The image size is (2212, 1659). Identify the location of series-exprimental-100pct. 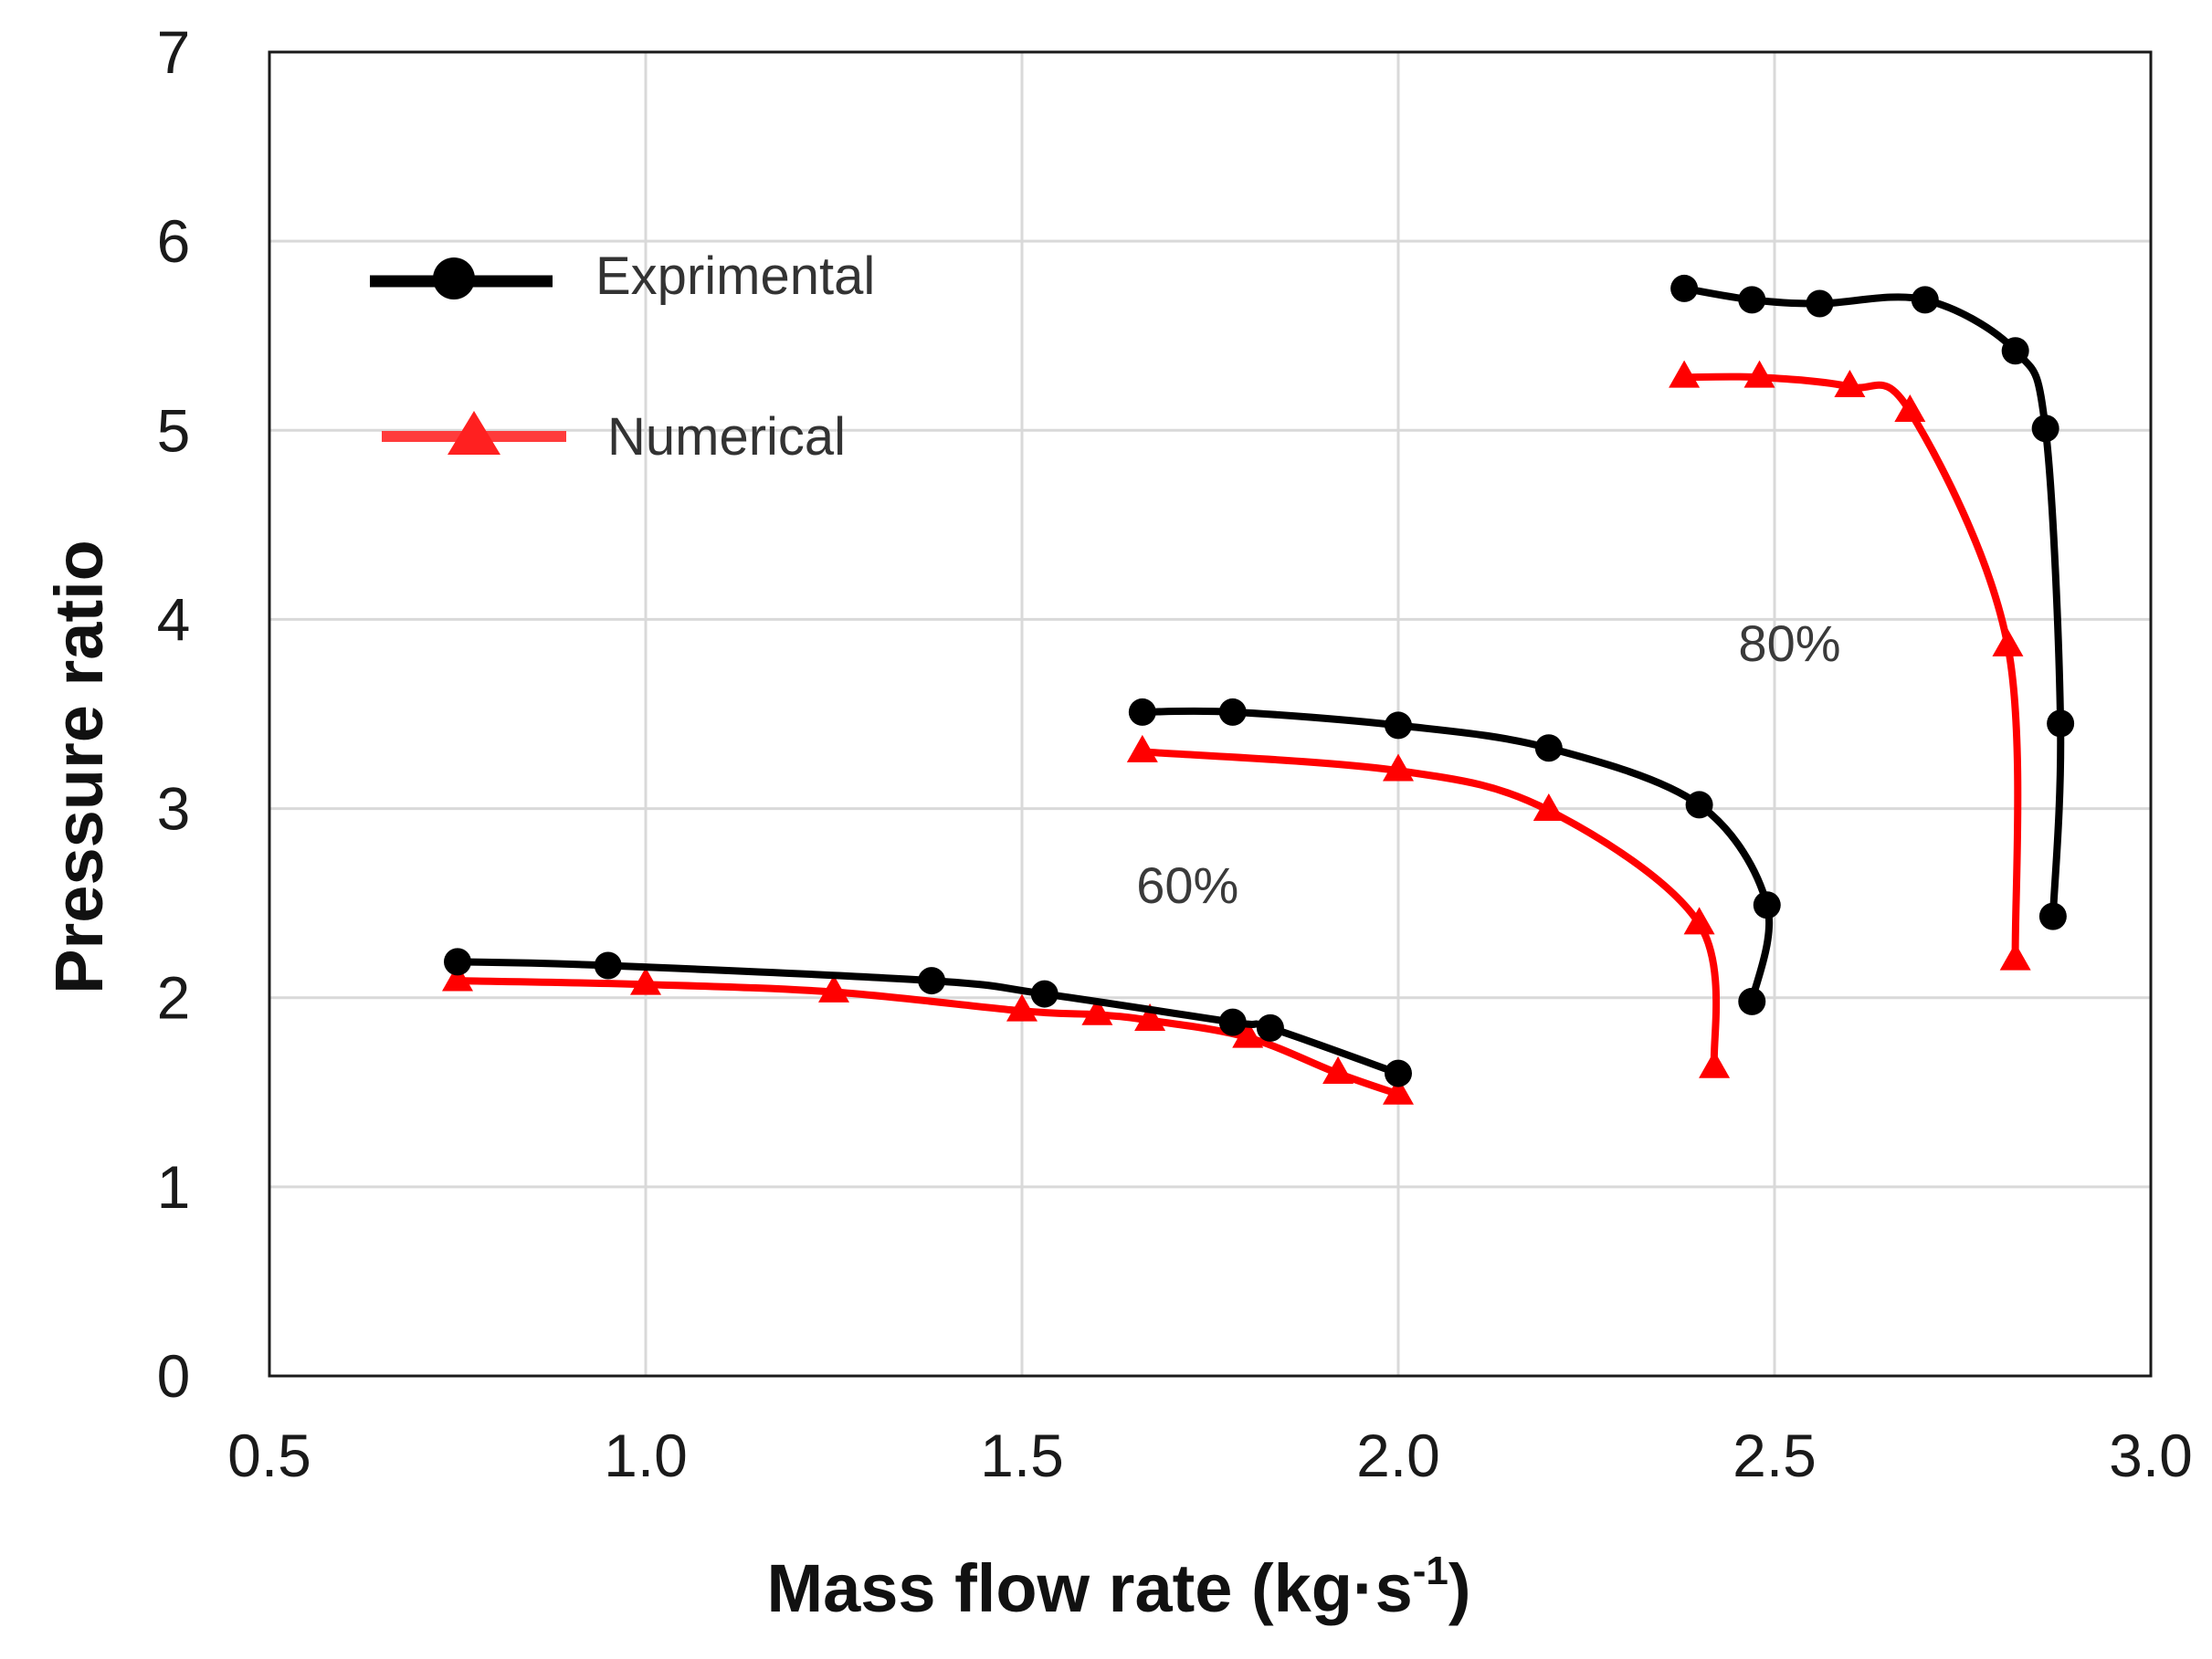
(1872, 602).